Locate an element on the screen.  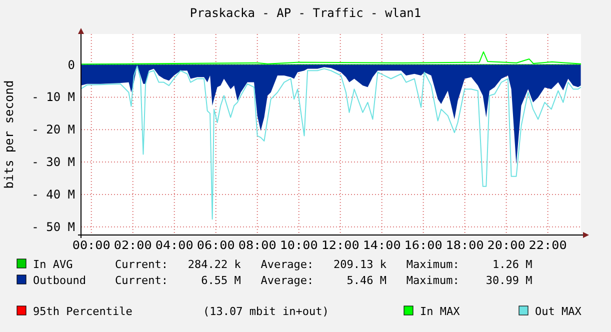
x-tick-label: 22:00 is located at coordinates (547, 245).